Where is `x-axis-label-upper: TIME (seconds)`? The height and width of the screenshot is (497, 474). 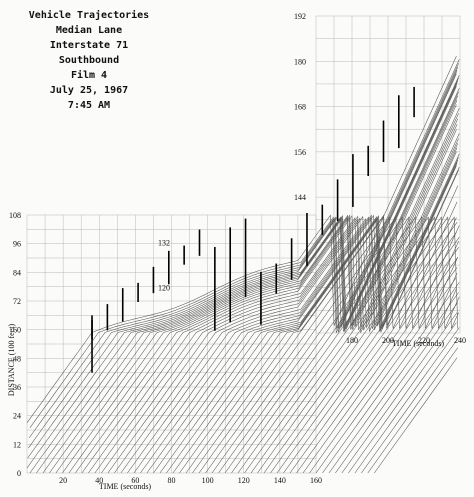
x-axis-label-upper: TIME (seconds) is located at coordinates (418, 343).